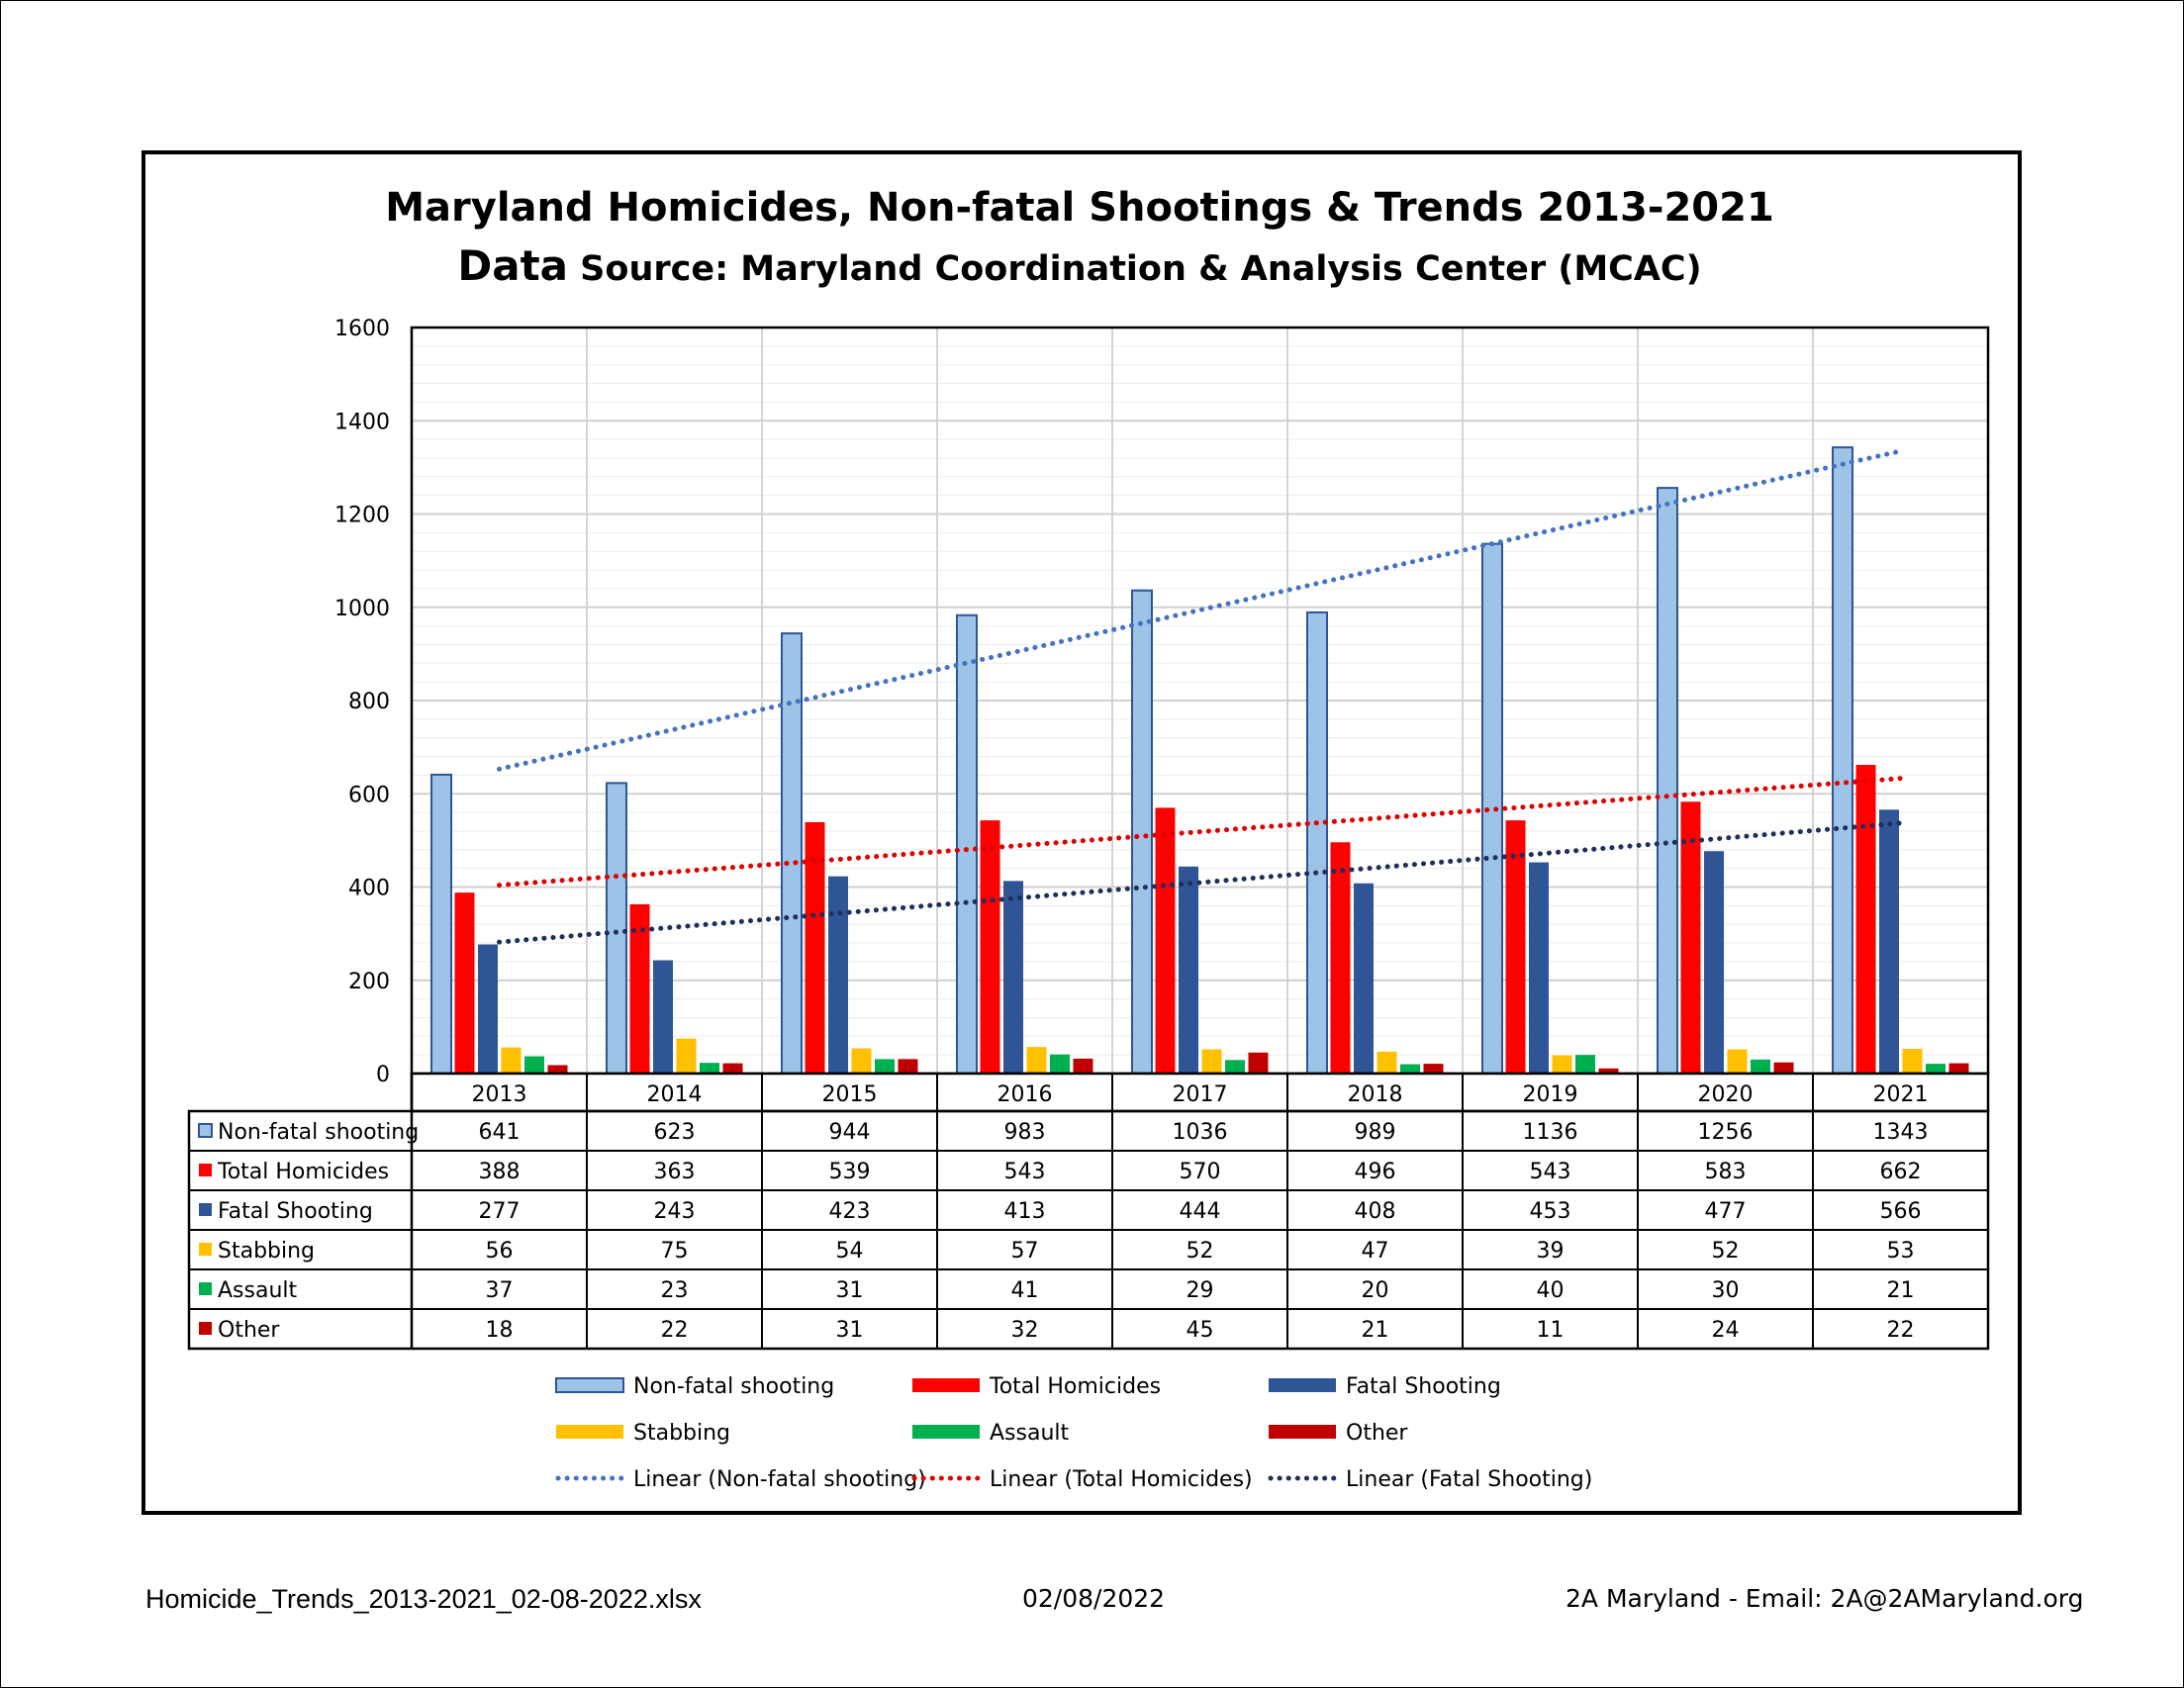  Describe the element at coordinates (1901, 1251) in the screenshot. I see `table-cell: 53` at that location.